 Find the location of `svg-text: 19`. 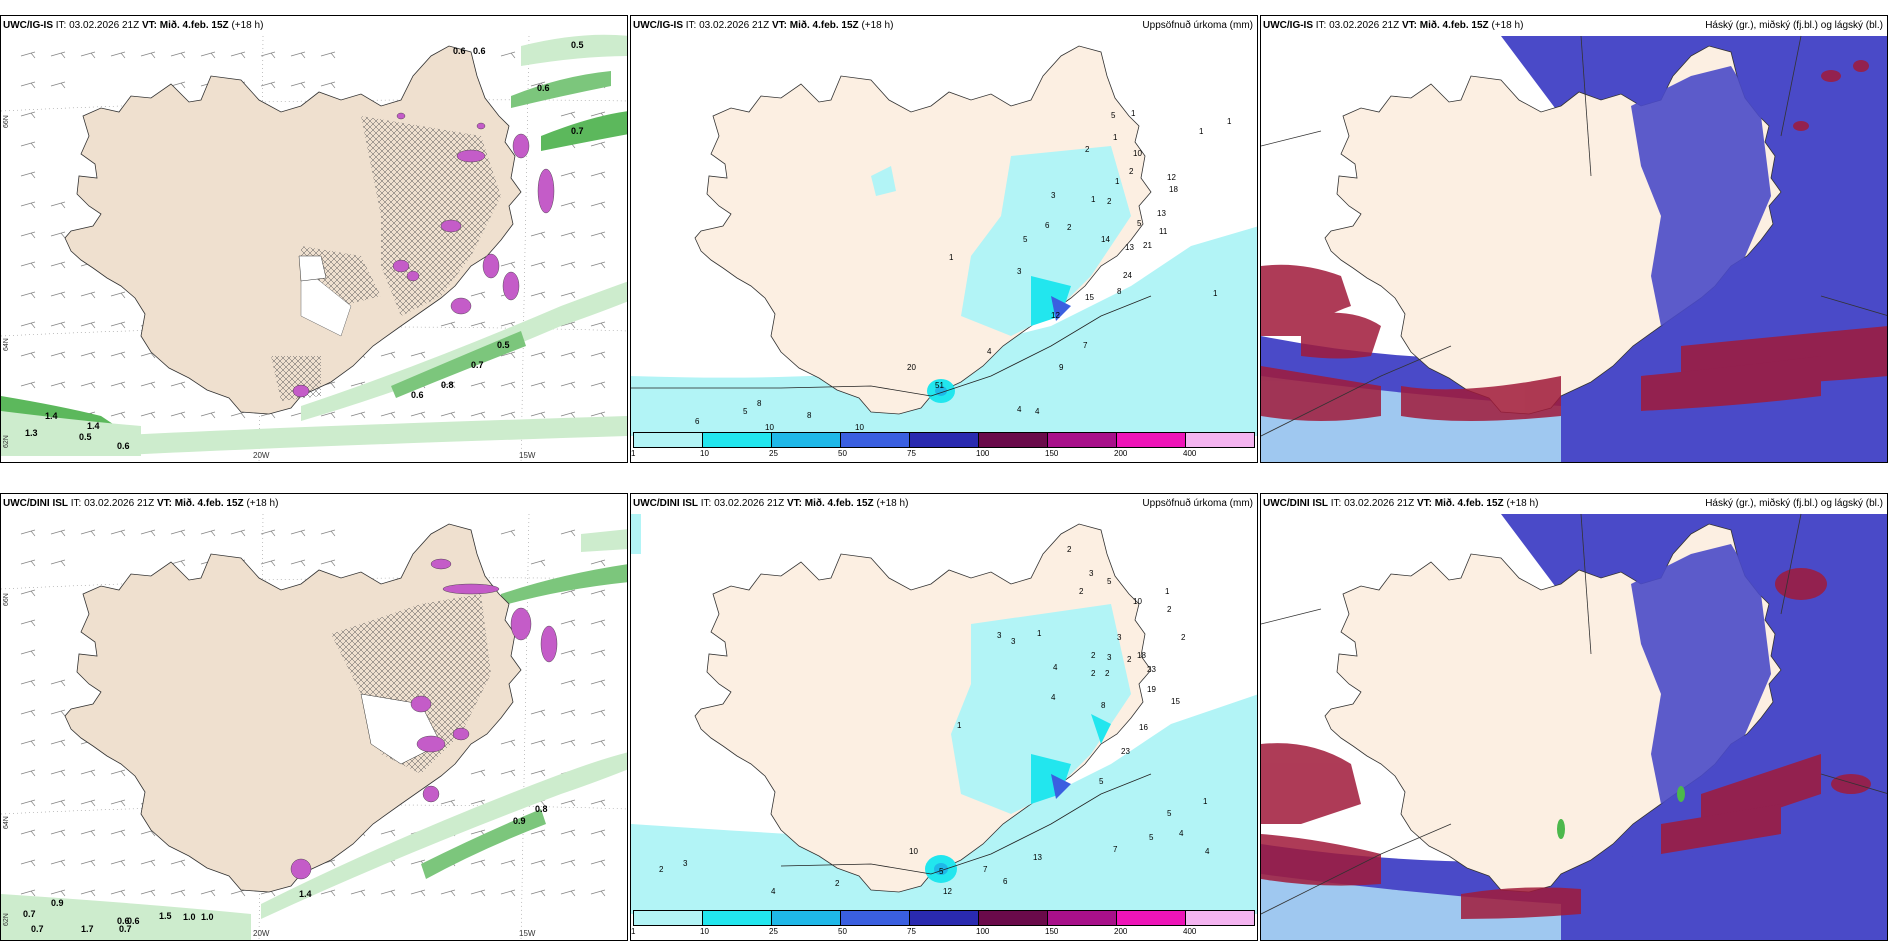

svg-text: 19 is located at coordinates (1151, 689).